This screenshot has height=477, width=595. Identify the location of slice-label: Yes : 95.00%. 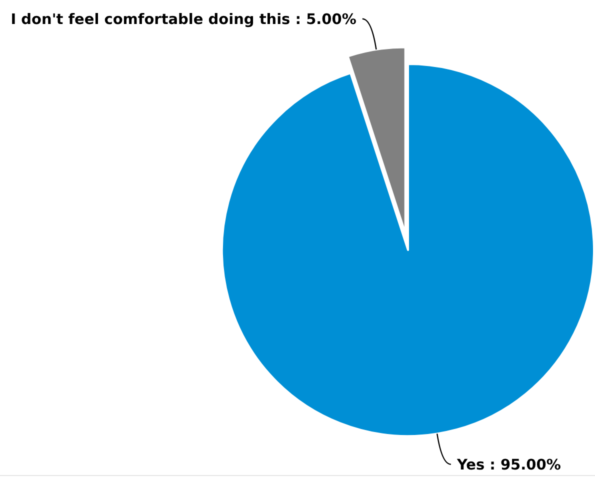
(509, 465).